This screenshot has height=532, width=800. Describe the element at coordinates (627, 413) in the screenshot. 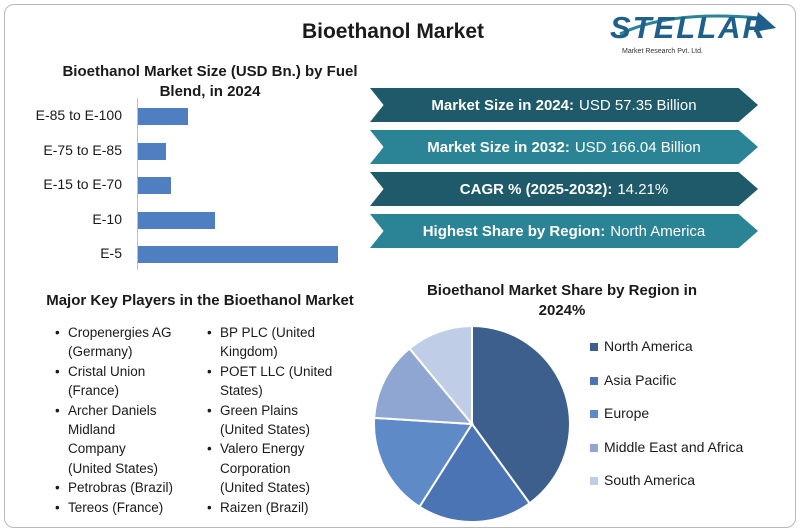

I see `legend-label: Europe` at that location.